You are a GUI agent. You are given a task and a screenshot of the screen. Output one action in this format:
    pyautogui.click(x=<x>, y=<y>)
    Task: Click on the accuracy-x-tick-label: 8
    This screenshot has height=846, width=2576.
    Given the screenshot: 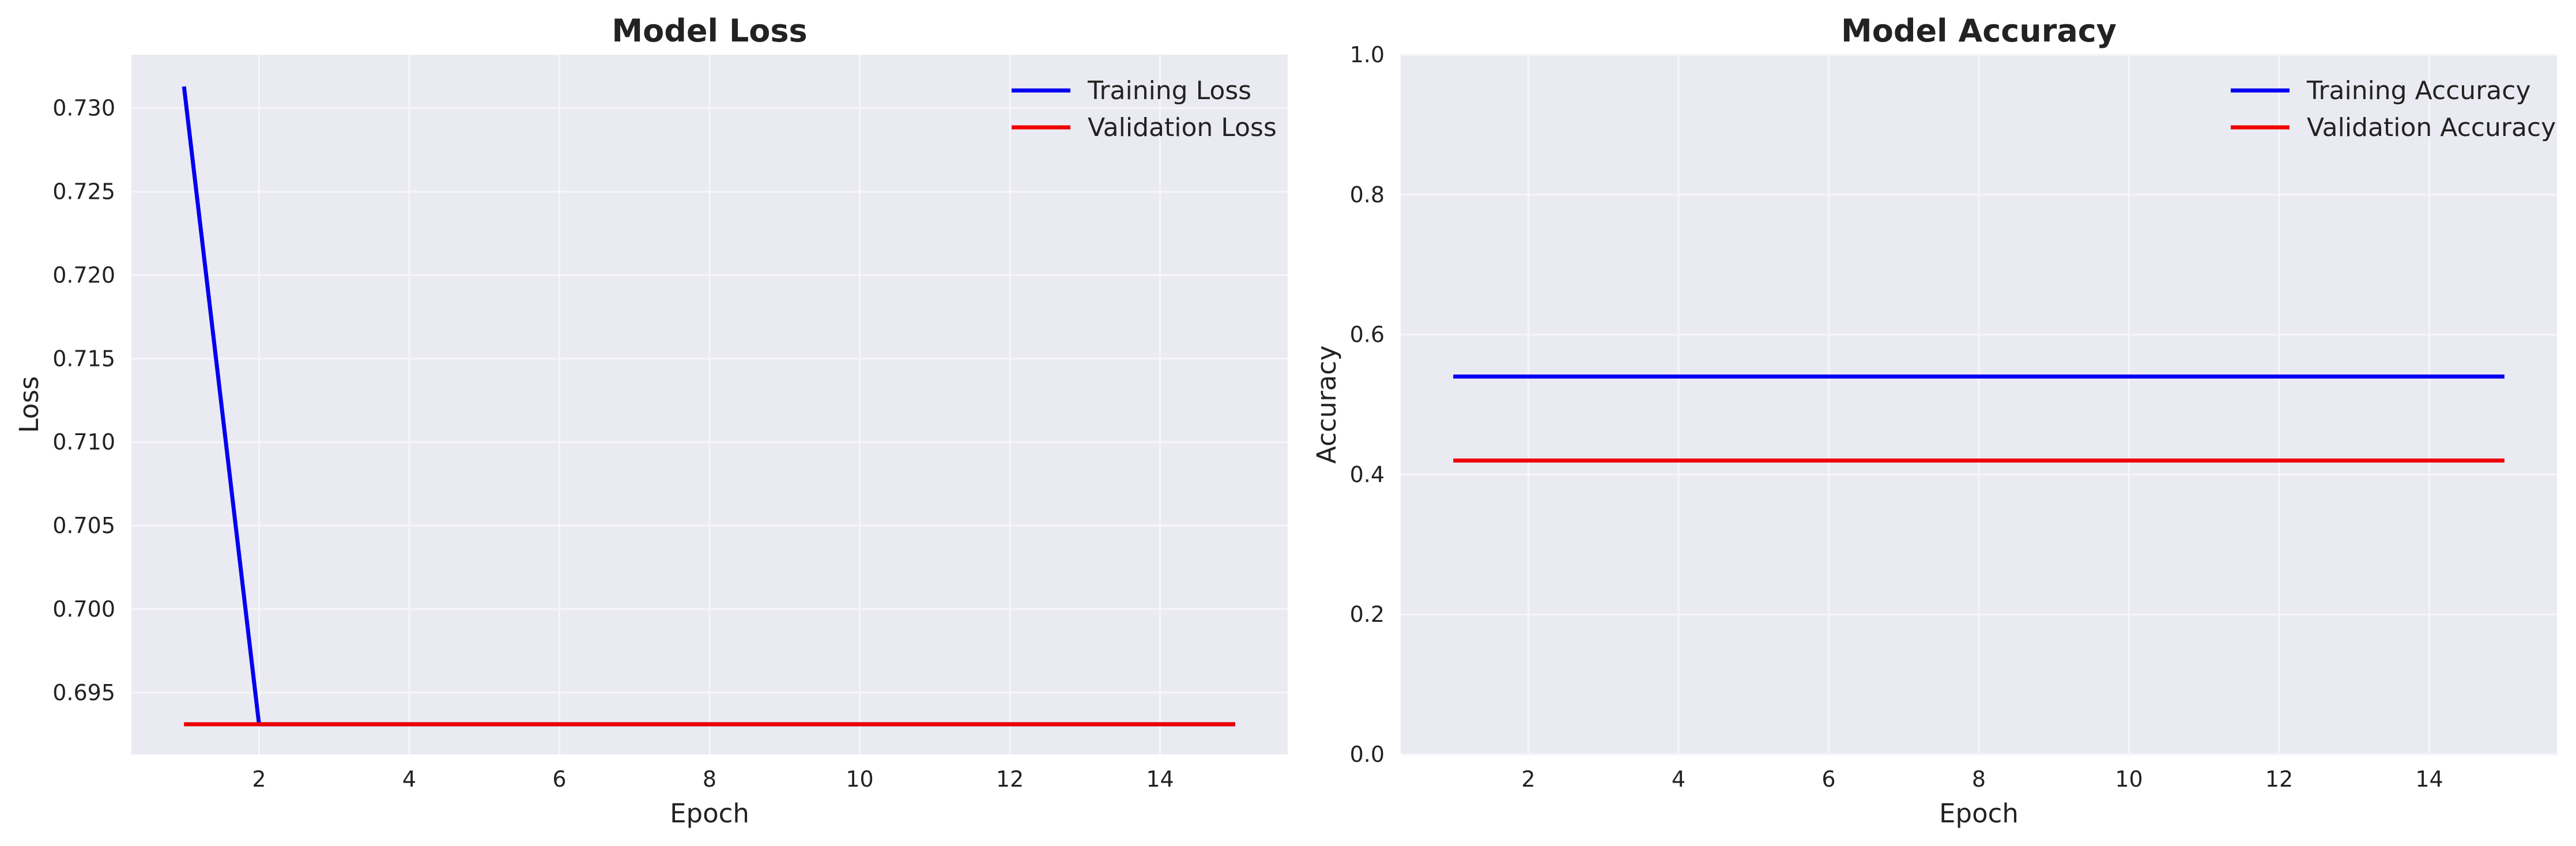 What is the action you would take?
    pyautogui.click(x=1979, y=779)
    